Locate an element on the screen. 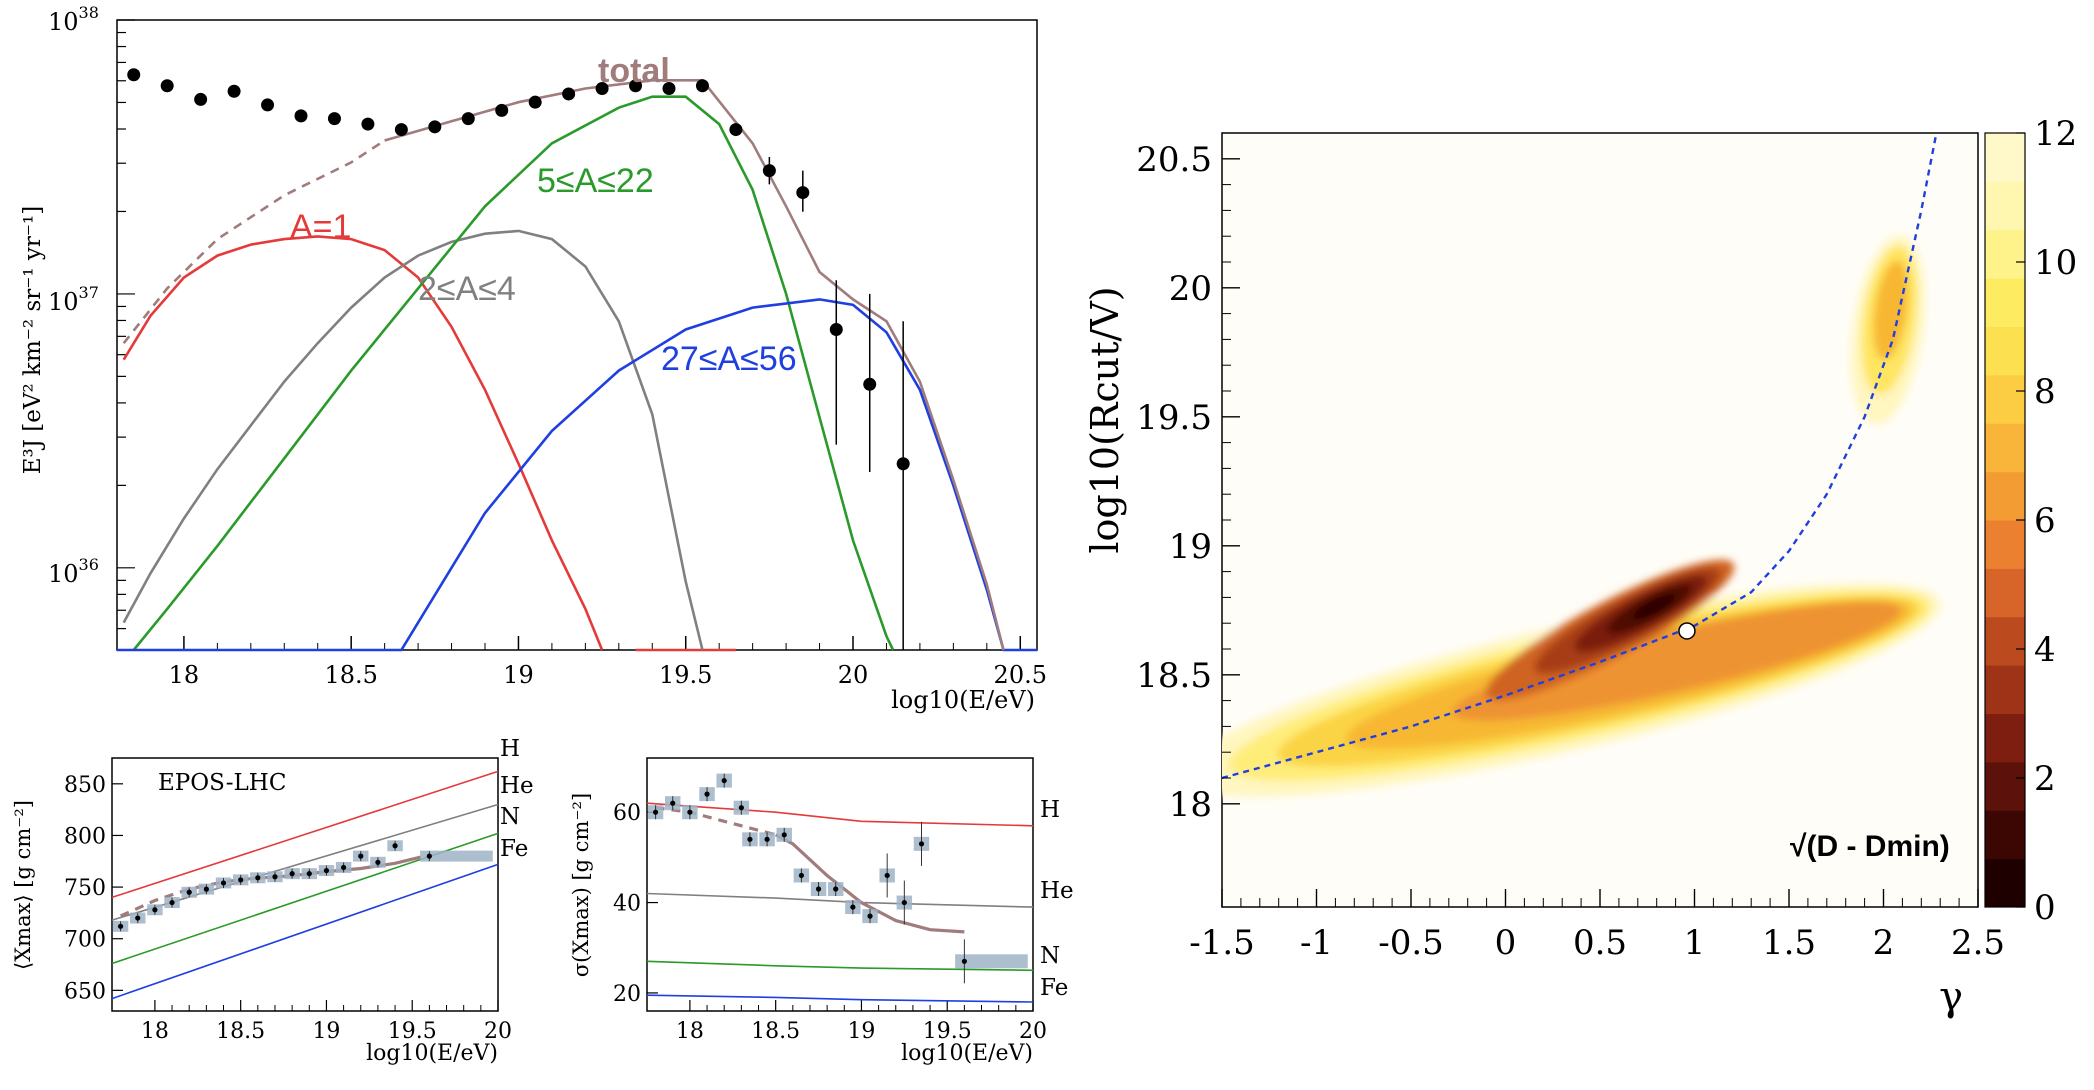  sg-xtick-label: 18 is located at coordinates (690, 1031).